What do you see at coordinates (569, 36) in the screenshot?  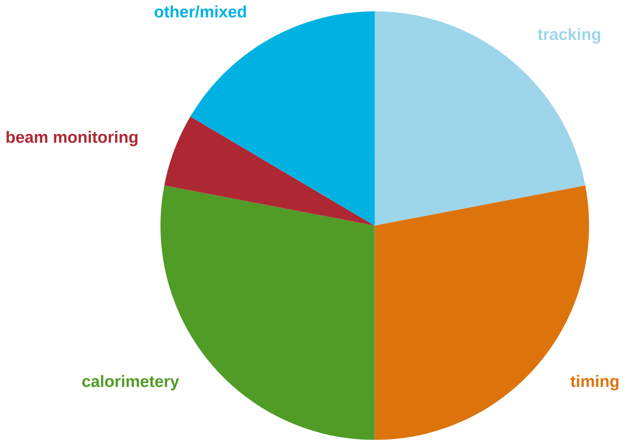 I see `slice-label: tracking` at bounding box center [569, 36].